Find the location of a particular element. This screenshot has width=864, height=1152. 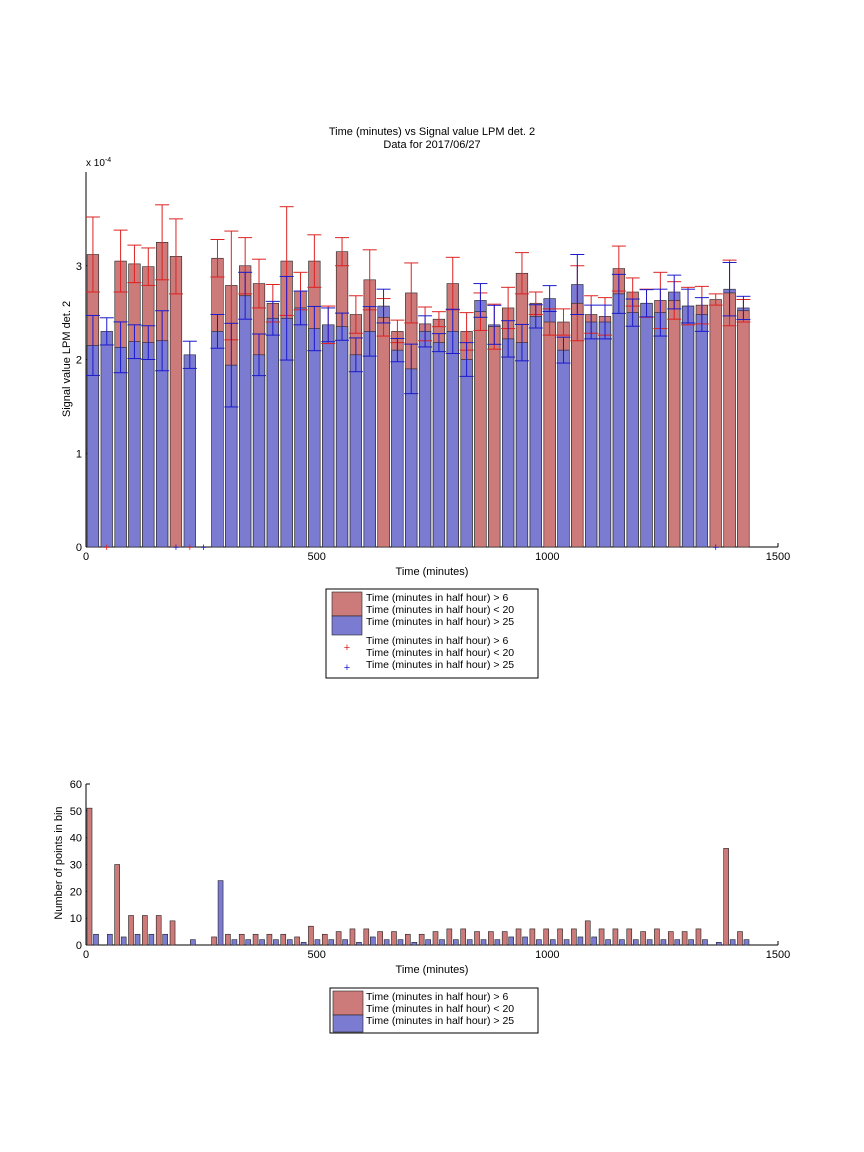

chart1-xlabel: Time (minutes) is located at coordinates (432, 572).